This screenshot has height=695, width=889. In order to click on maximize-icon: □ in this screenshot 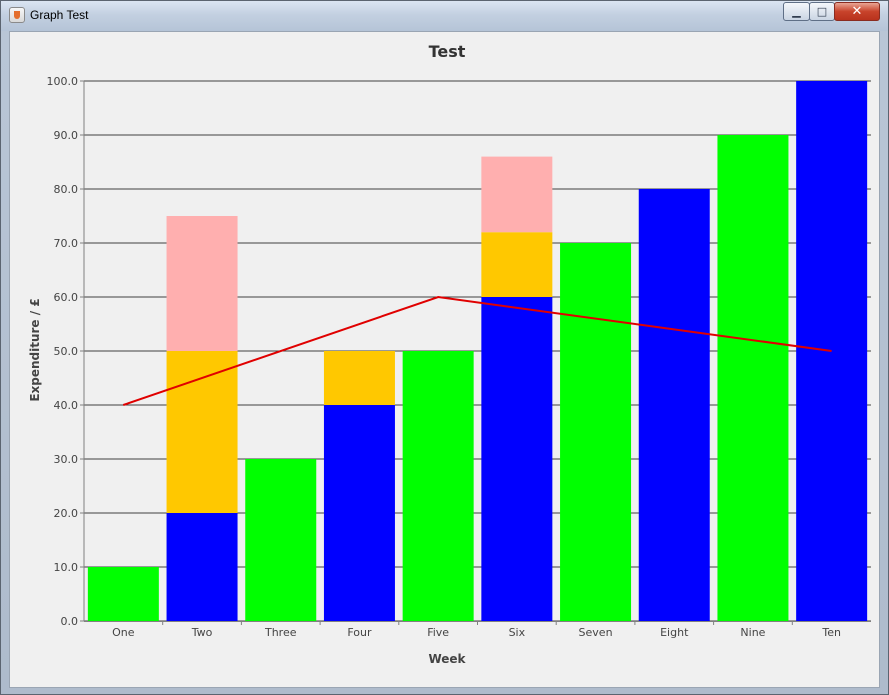, I will do `click(822, 11)`.